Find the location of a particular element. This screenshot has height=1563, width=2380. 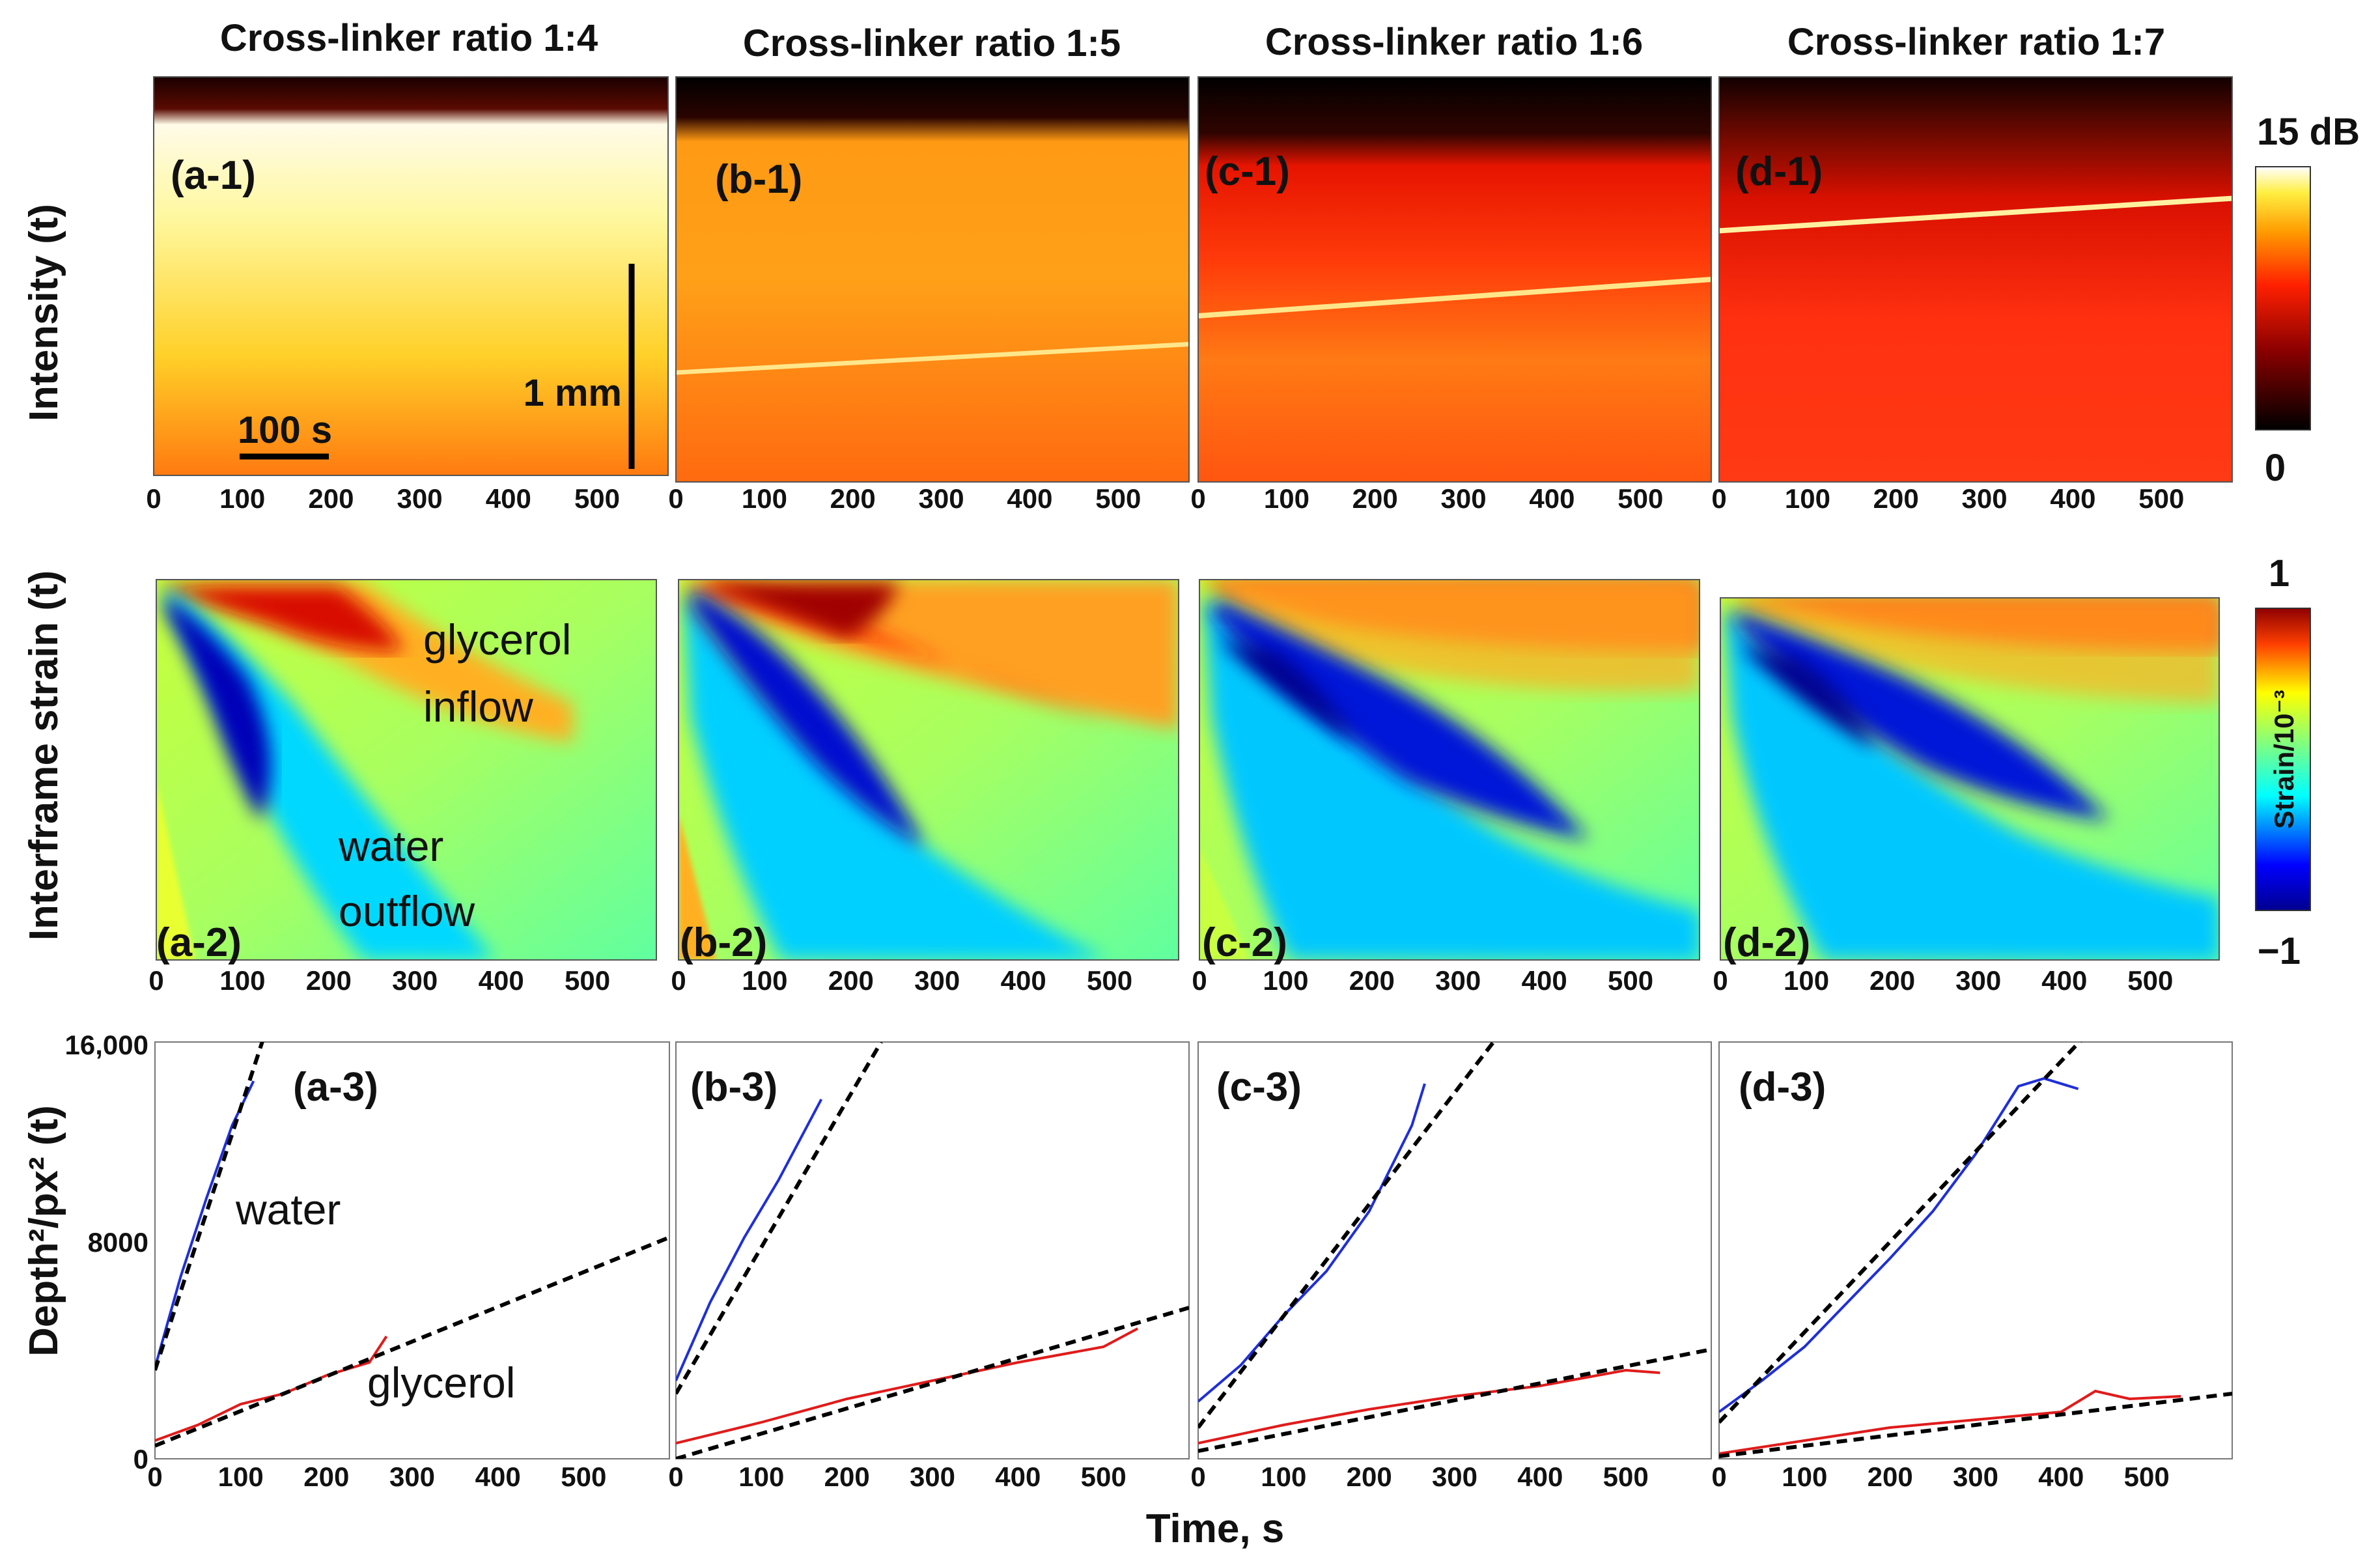

colorbar-strain: 1 −1 Strain/10⁻³ is located at coordinates (2283, 762).